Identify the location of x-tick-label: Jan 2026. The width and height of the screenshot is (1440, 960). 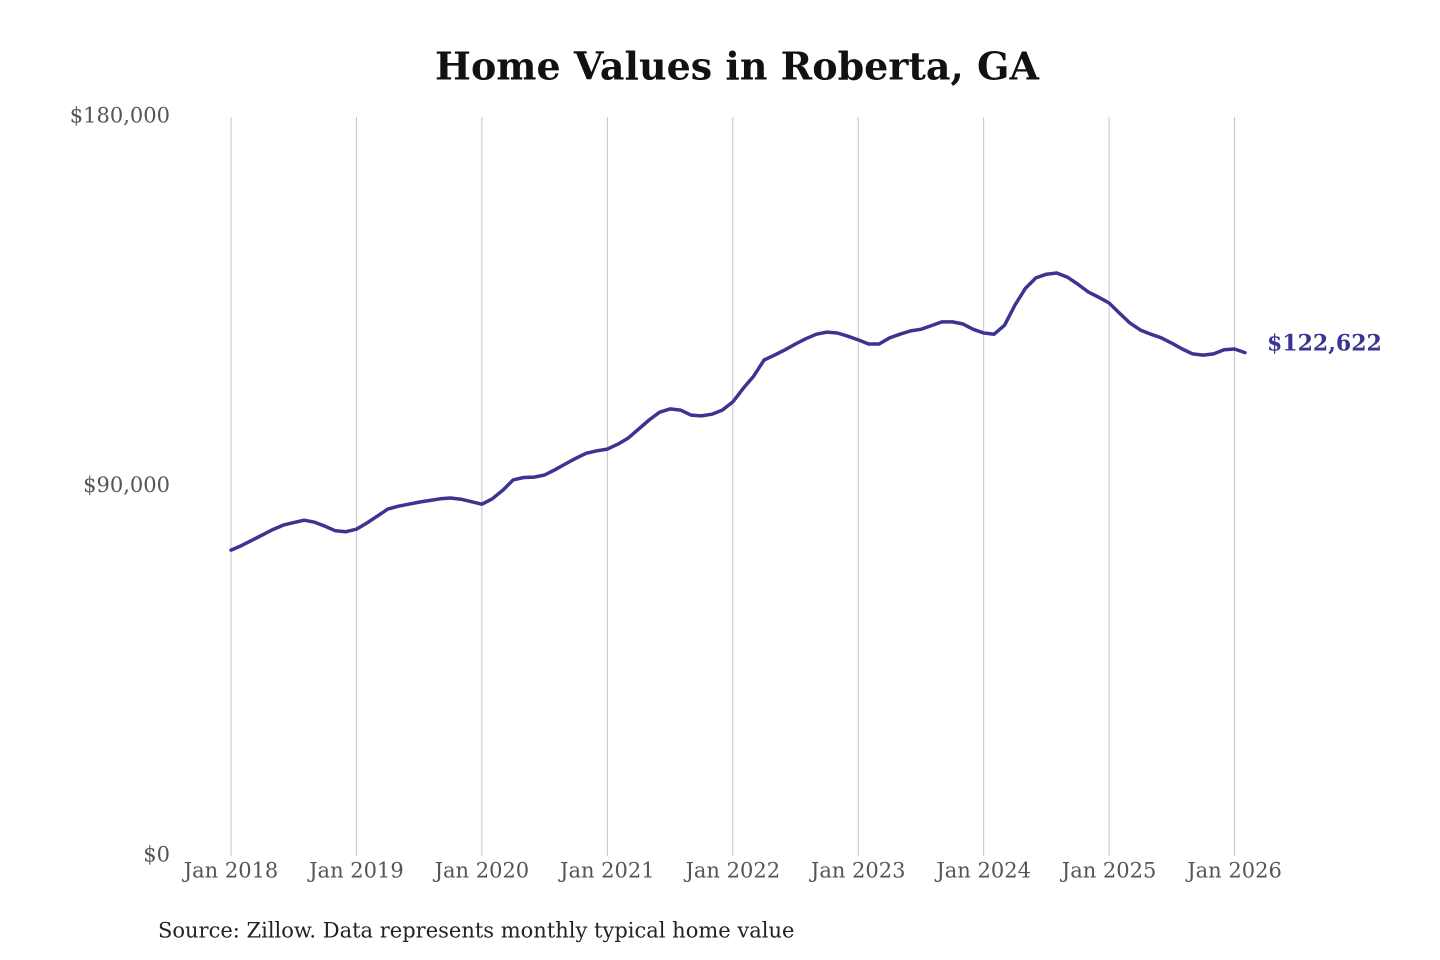
(1233, 871).